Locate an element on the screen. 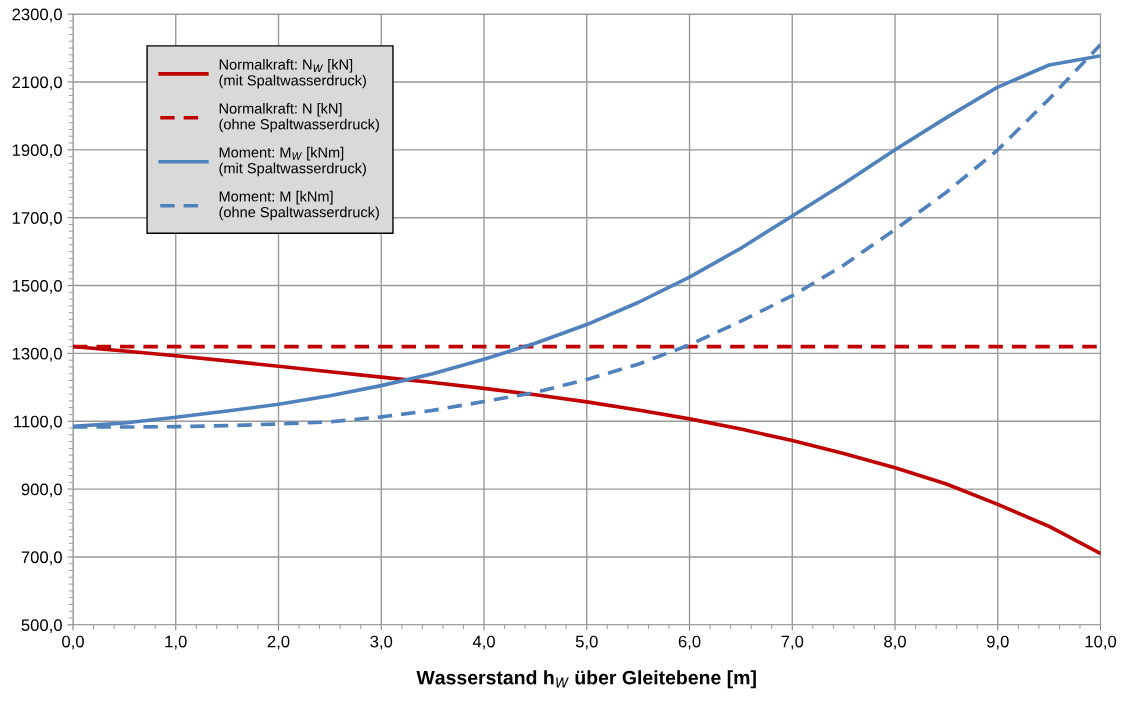 The height and width of the screenshot is (706, 1123). y-tick-label: 1100,0 is located at coordinates (38, 422).